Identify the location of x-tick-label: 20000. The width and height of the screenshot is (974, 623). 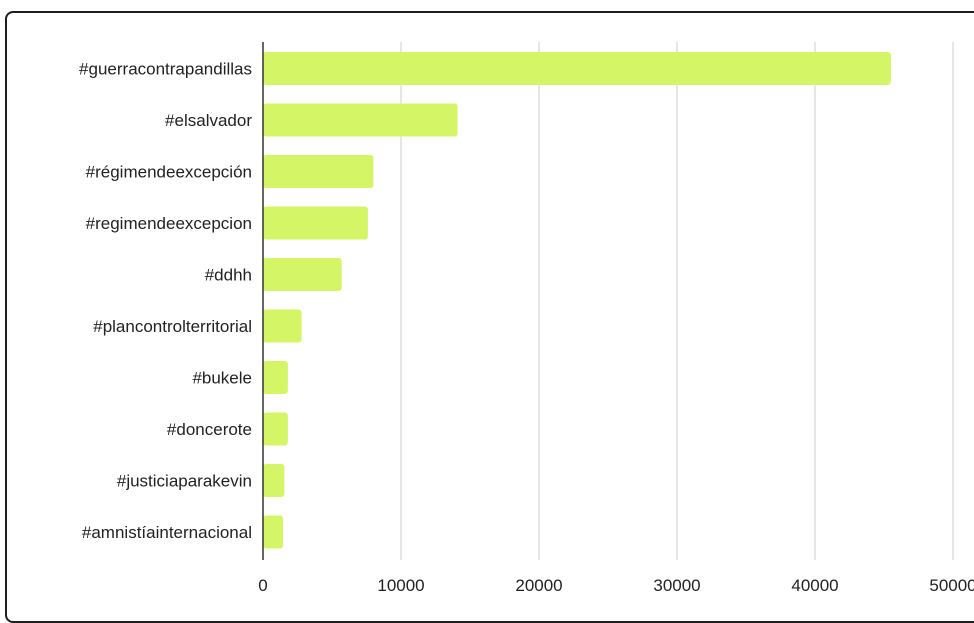
(538, 585).